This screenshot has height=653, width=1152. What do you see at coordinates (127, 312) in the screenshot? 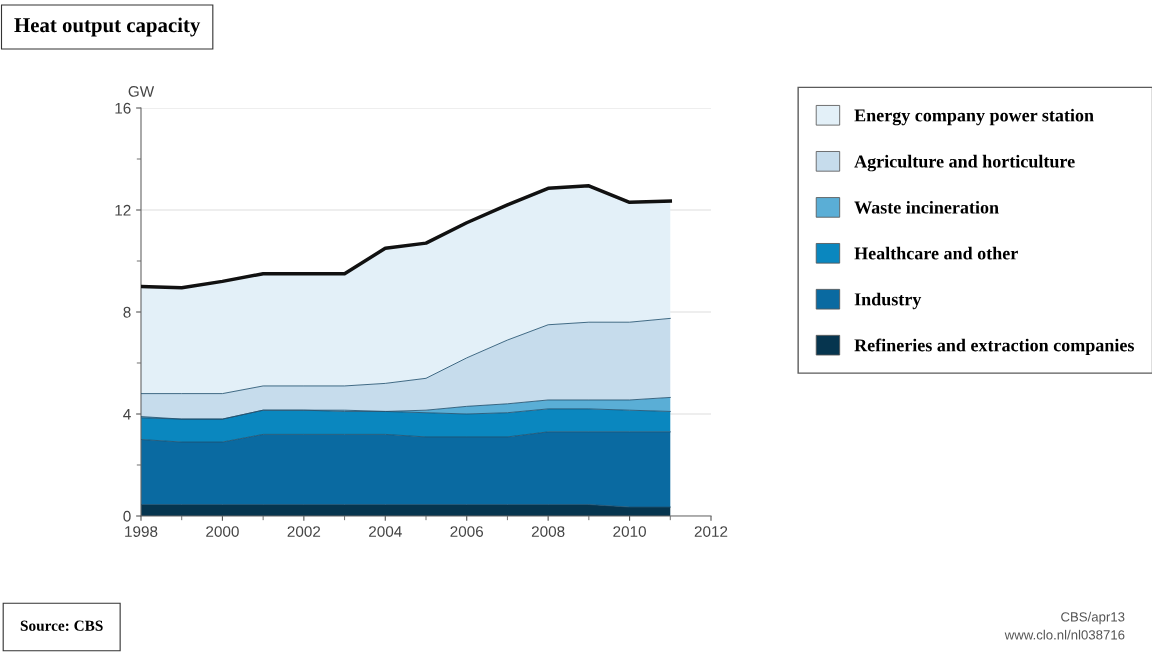
I see `y-tick-label: 8` at bounding box center [127, 312].